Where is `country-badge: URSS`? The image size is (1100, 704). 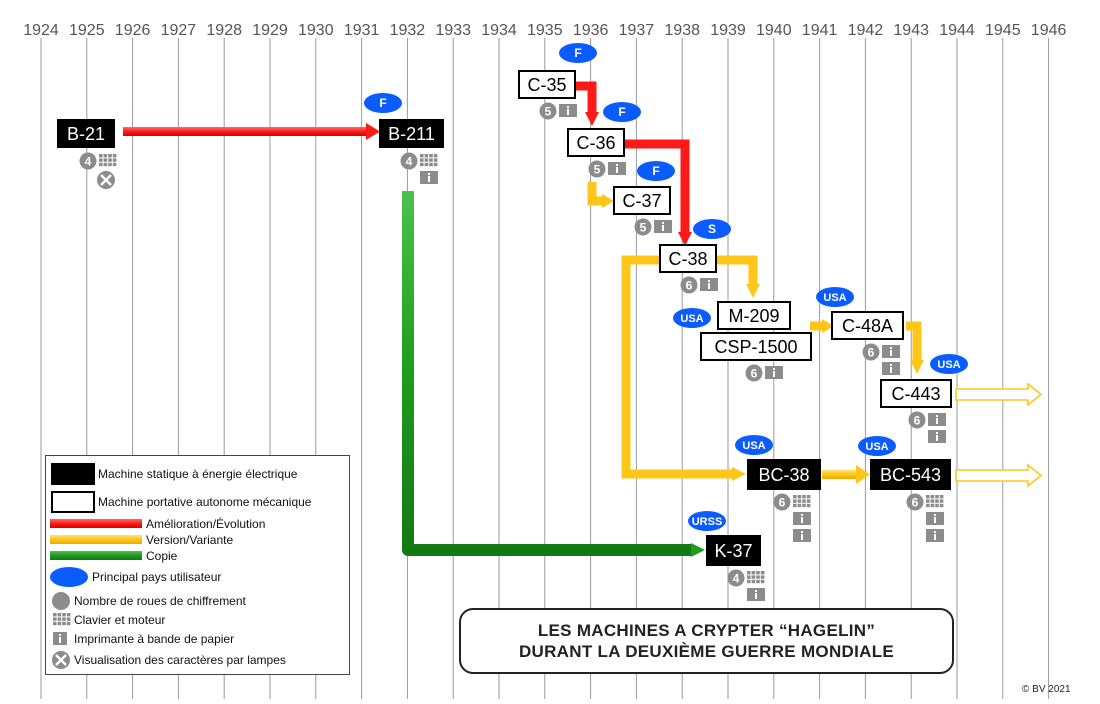
country-badge: URSS is located at coordinates (707, 521).